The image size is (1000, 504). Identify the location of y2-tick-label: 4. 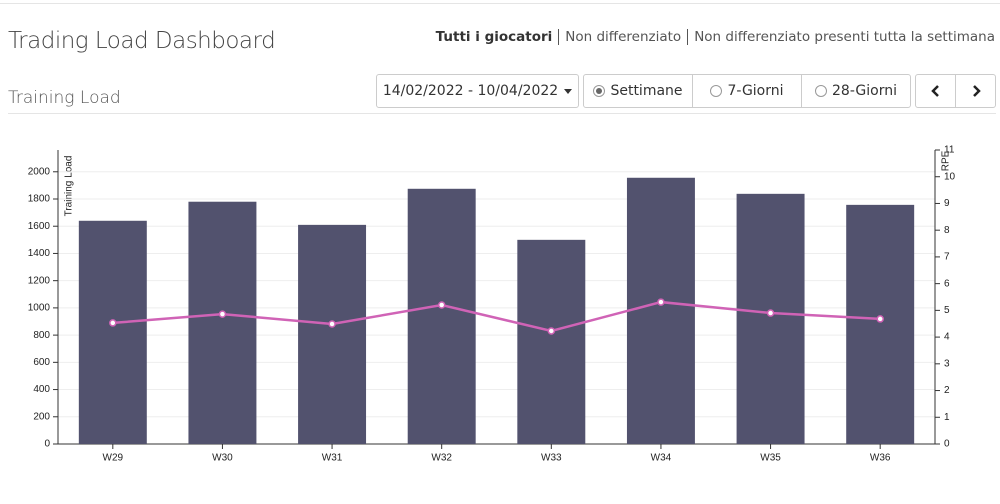
(947, 337).